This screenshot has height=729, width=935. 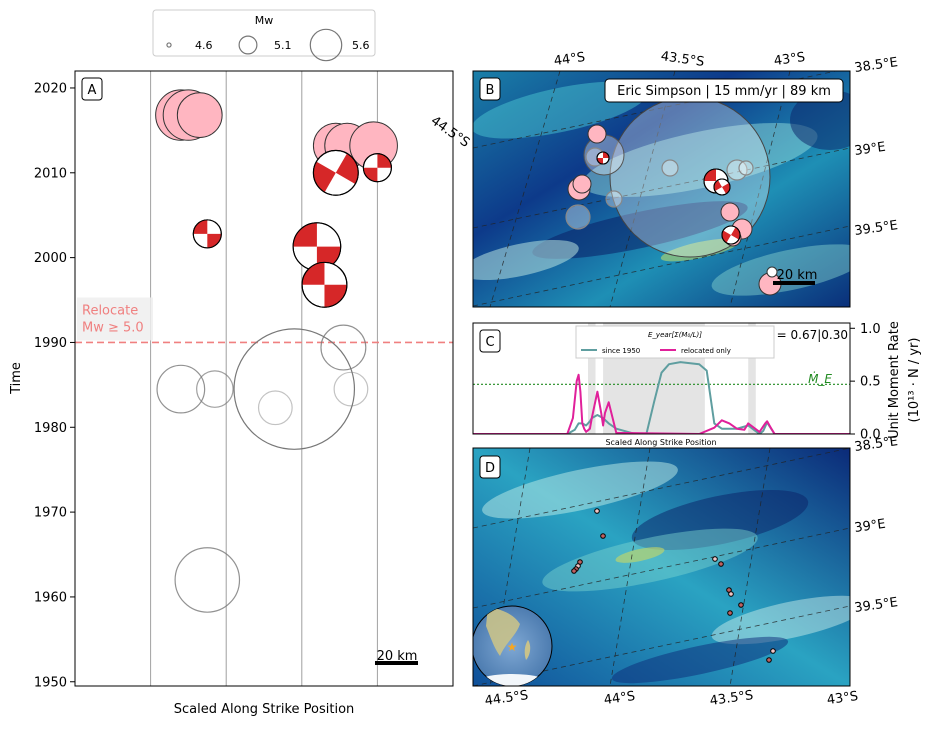 I want to click on panel-a-scalebar-label: 20 km, so click(x=397, y=656).